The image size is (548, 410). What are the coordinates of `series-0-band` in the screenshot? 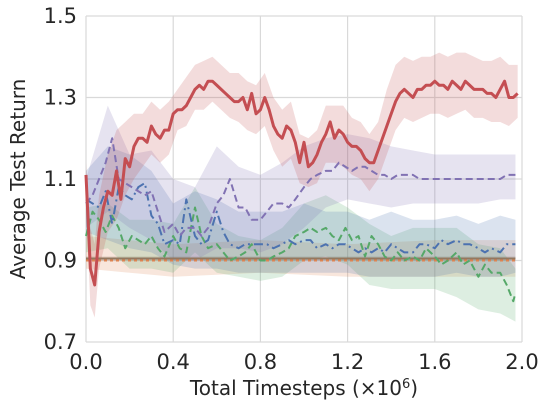 It's located at (301, 256).